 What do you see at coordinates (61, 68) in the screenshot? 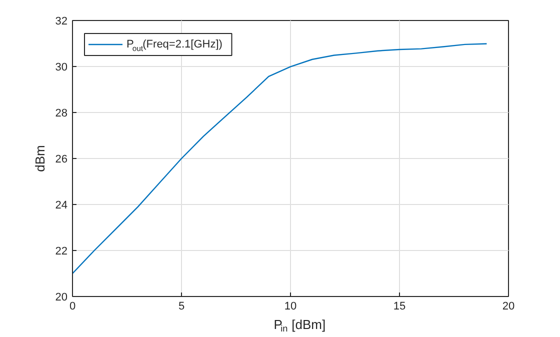
I see `y-tick-label: 30` at bounding box center [61, 68].